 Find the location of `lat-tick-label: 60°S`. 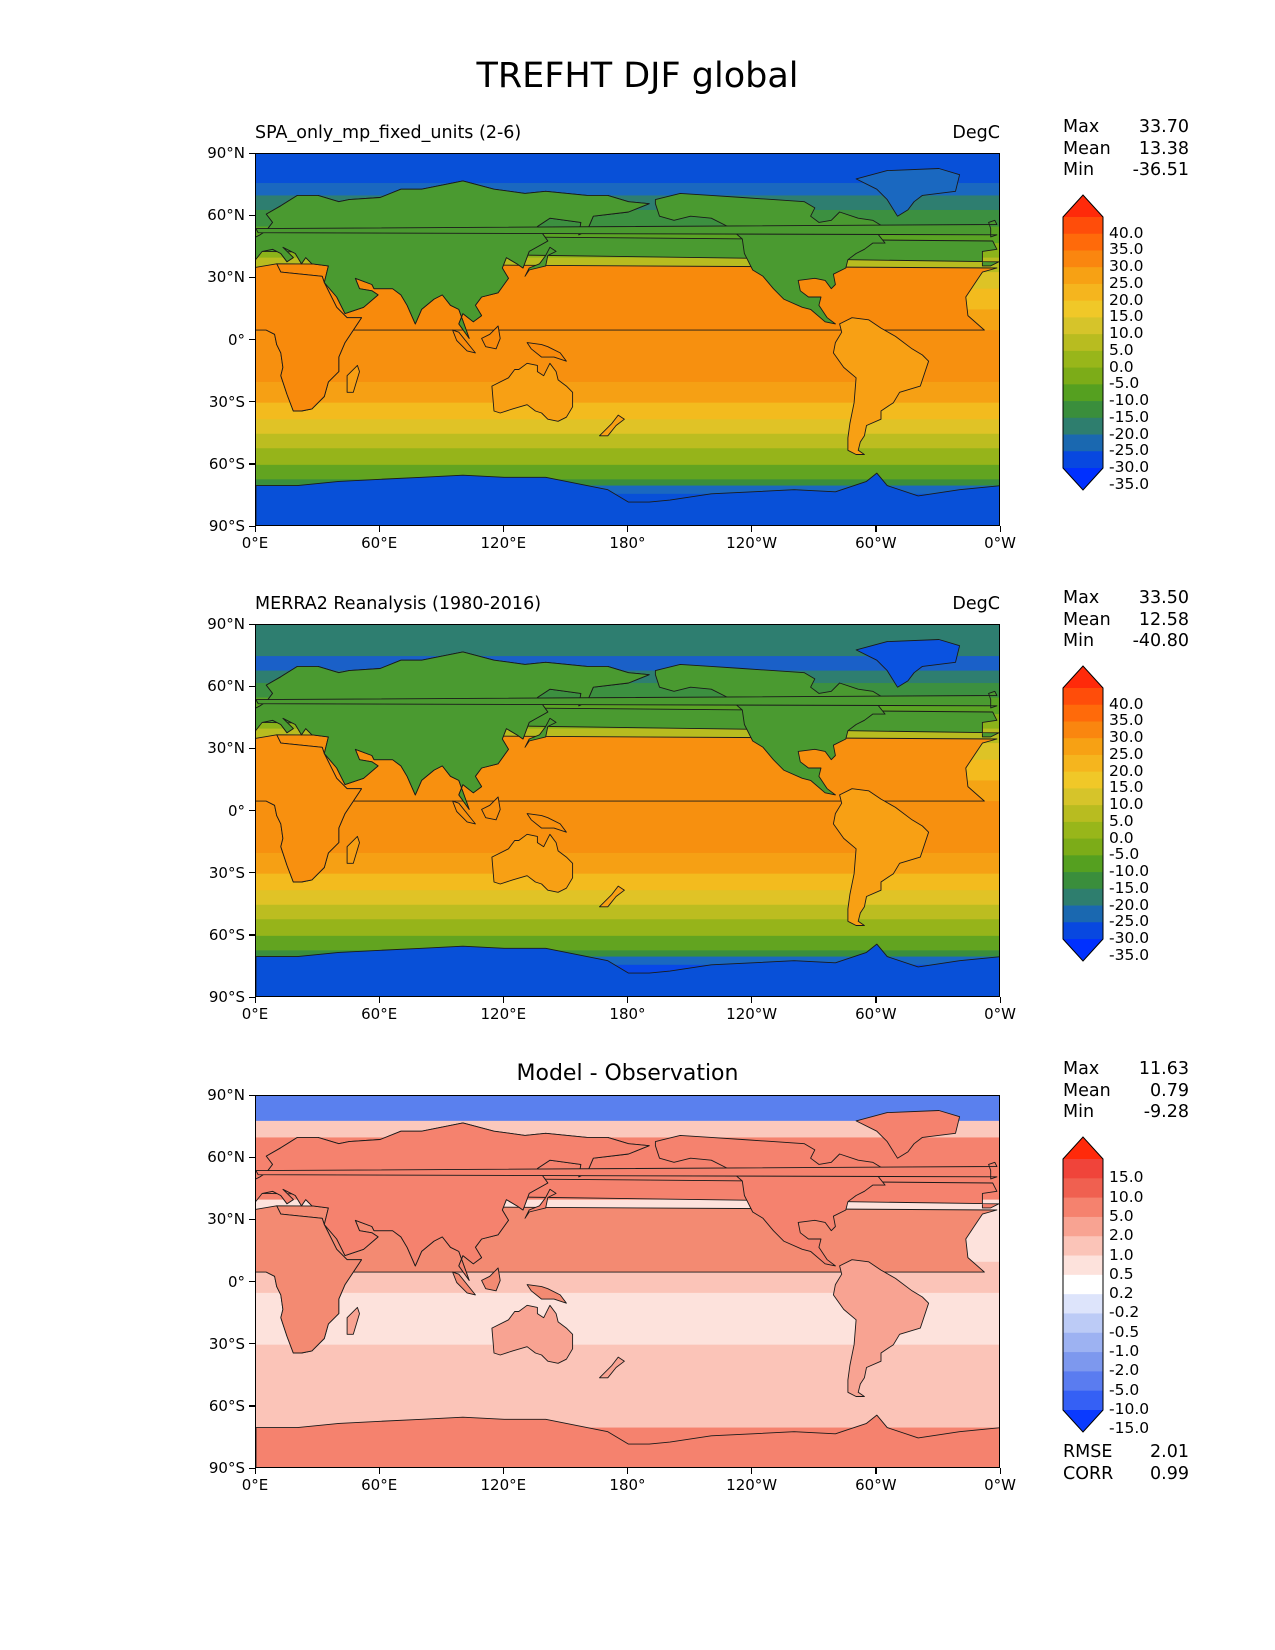

lat-tick-label: 60°S is located at coordinates (226, 1405).